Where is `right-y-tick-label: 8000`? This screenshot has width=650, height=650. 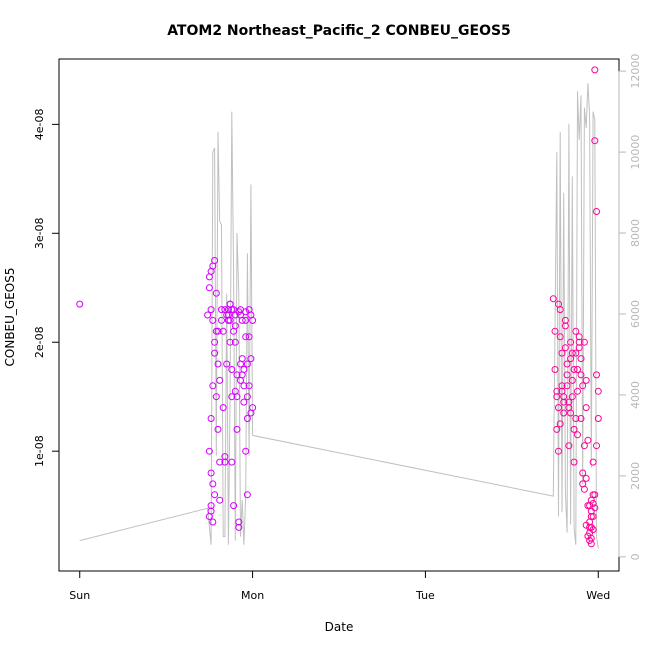
right-y-tick-label: 8000 is located at coordinates (635, 233).